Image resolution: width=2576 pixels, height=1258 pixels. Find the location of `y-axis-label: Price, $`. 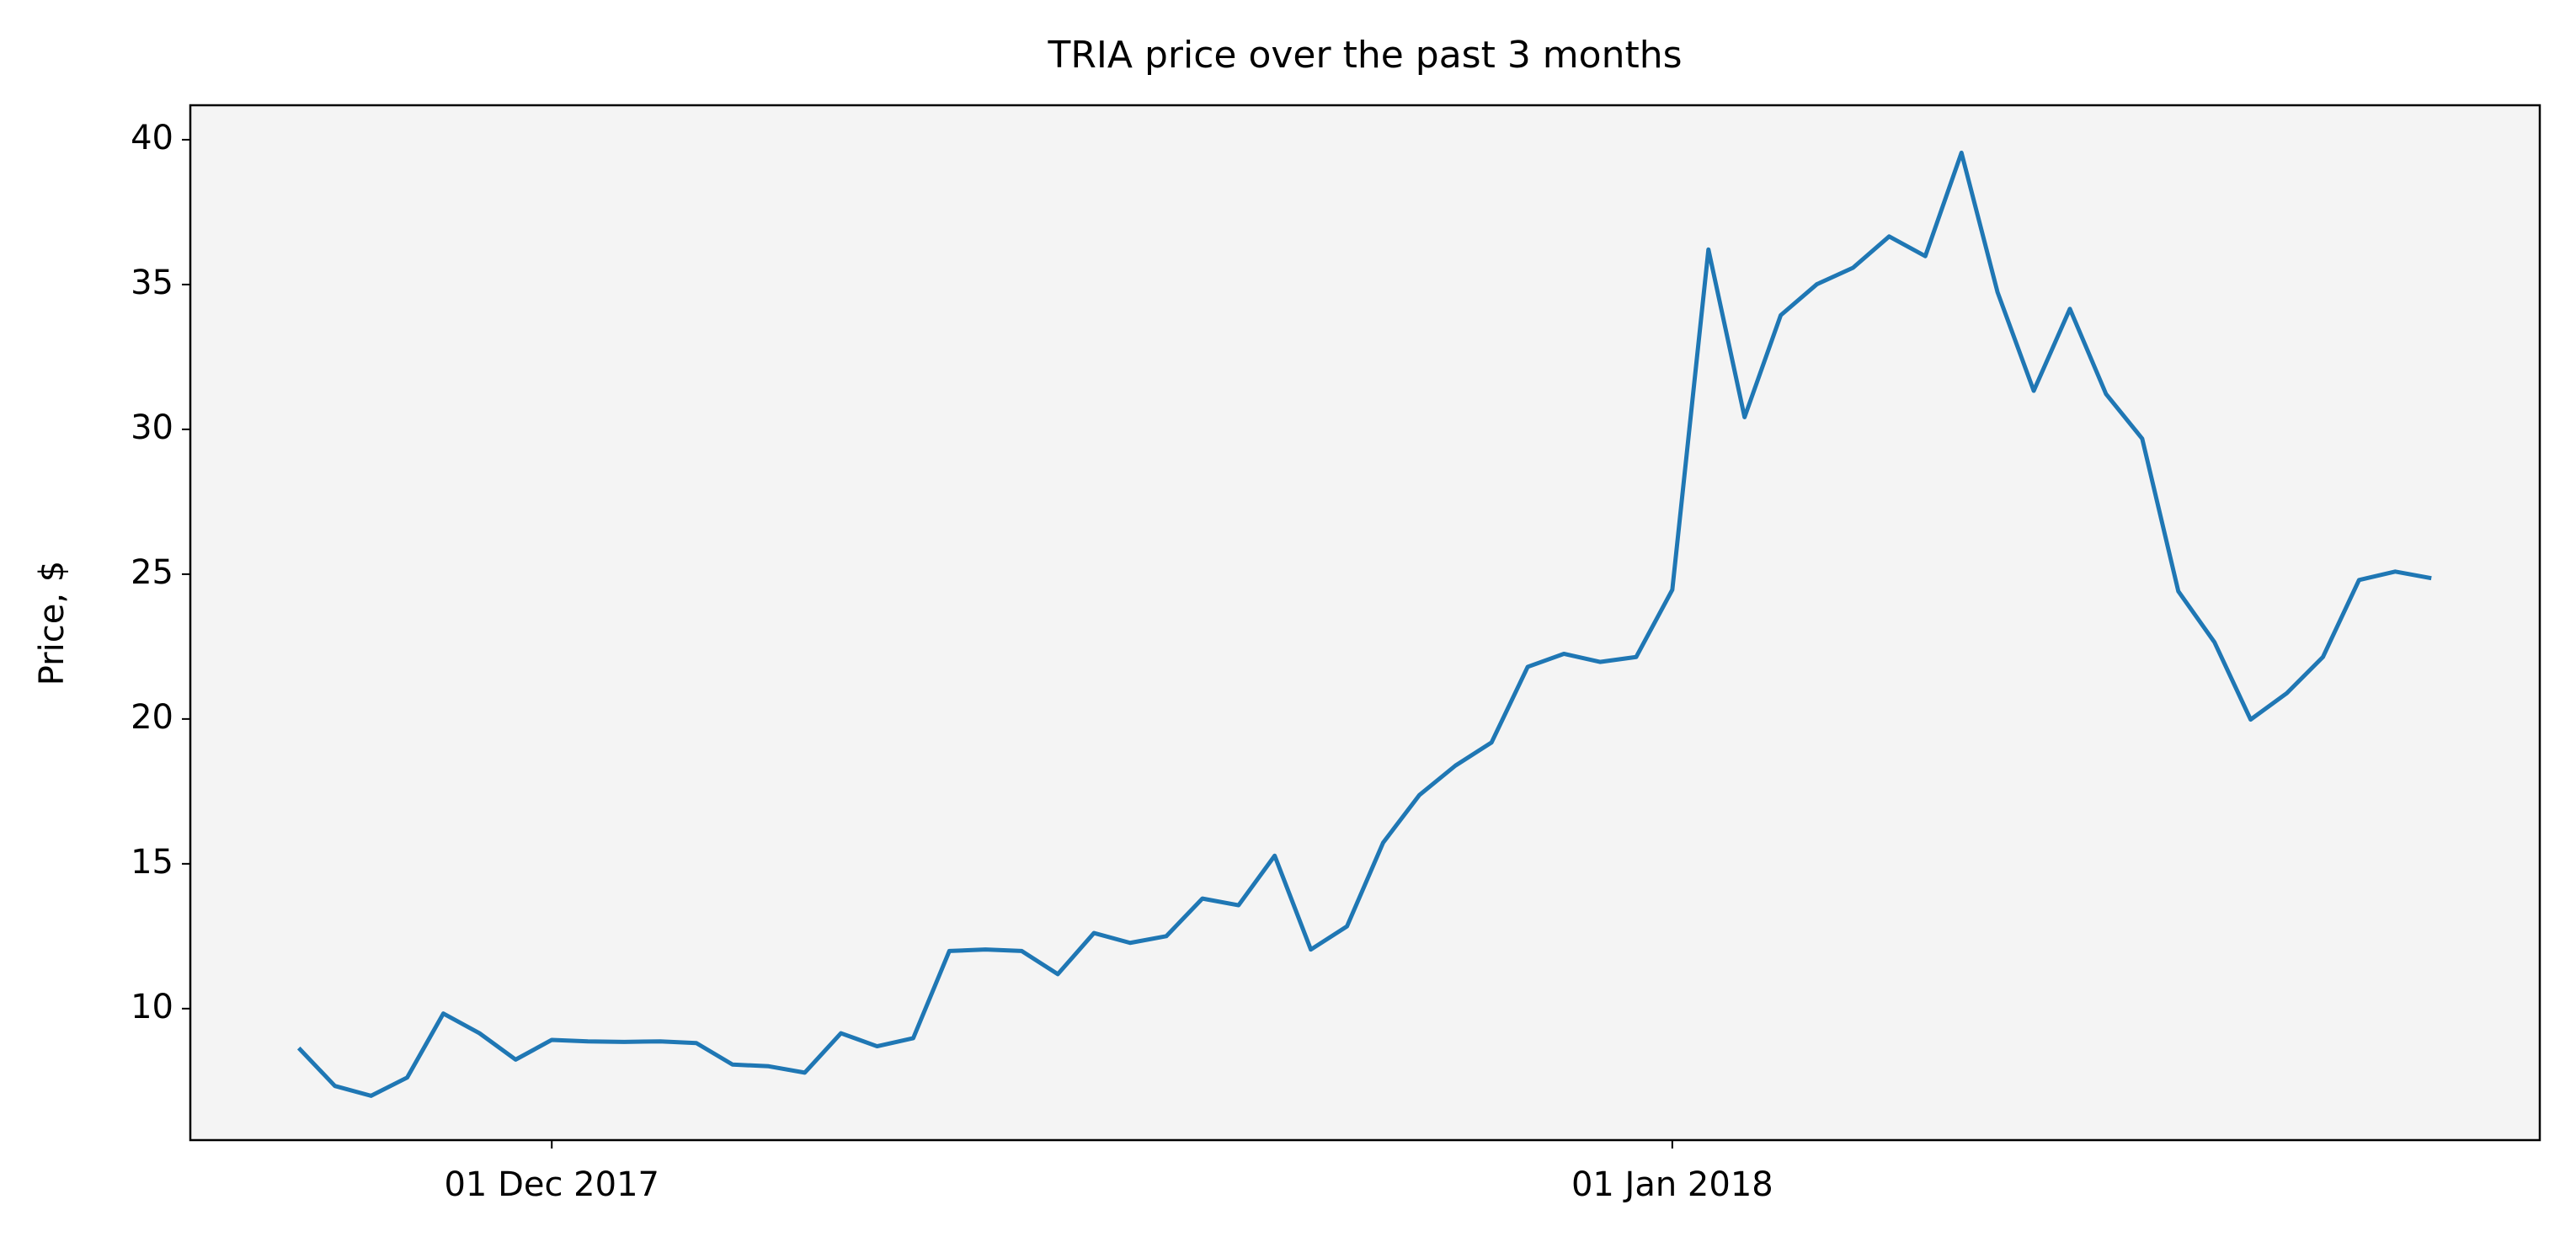

y-axis-label: Price, $ is located at coordinates (52, 623).